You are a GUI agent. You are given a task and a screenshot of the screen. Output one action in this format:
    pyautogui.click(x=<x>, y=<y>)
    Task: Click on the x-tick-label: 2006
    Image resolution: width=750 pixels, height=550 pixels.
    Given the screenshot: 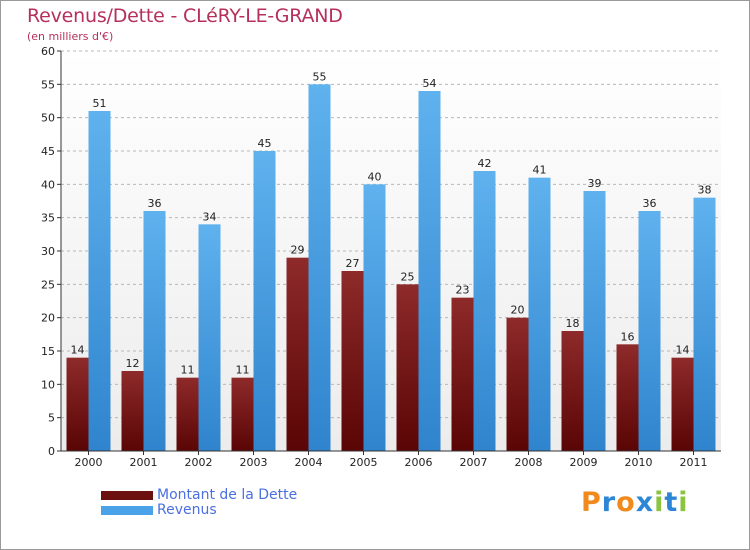 What is the action you would take?
    pyautogui.click(x=419, y=462)
    